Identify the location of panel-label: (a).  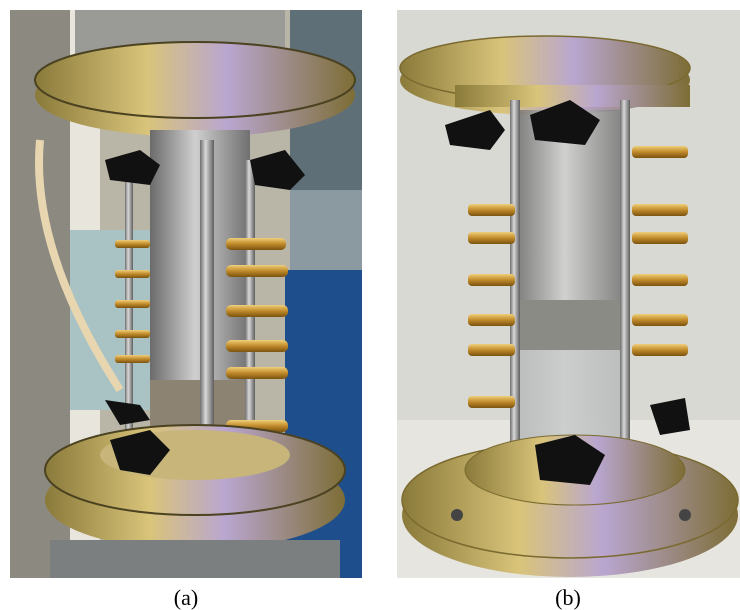
(186, 597).